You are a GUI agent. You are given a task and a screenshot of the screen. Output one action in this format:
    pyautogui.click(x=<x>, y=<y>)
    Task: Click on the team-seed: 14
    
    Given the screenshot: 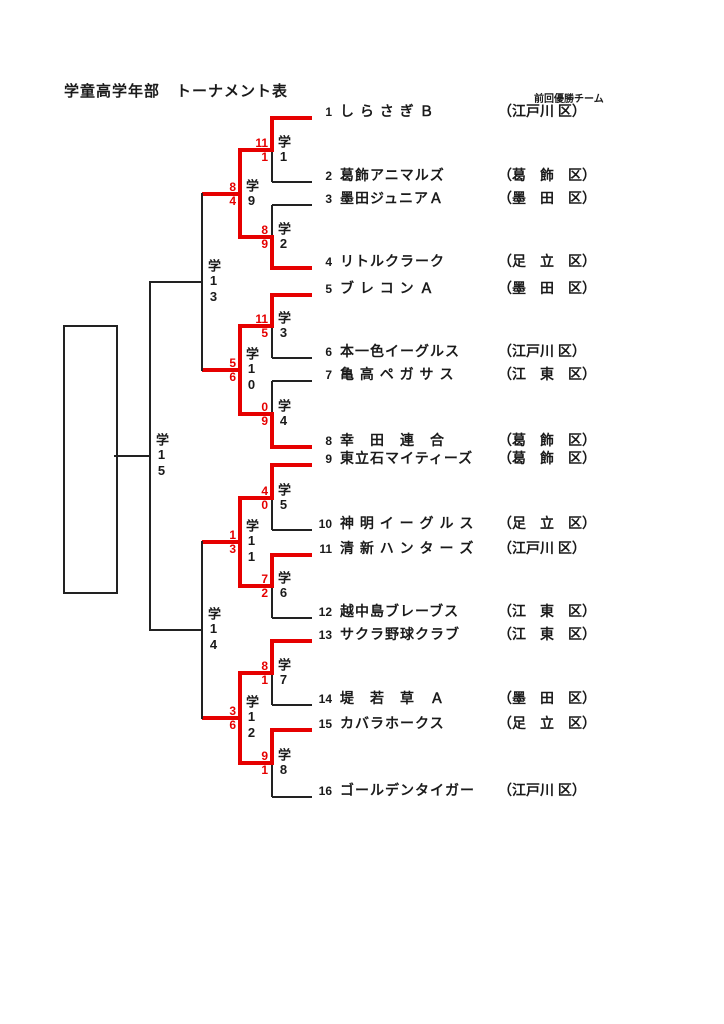 What is the action you would take?
    pyautogui.click(x=325, y=699)
    